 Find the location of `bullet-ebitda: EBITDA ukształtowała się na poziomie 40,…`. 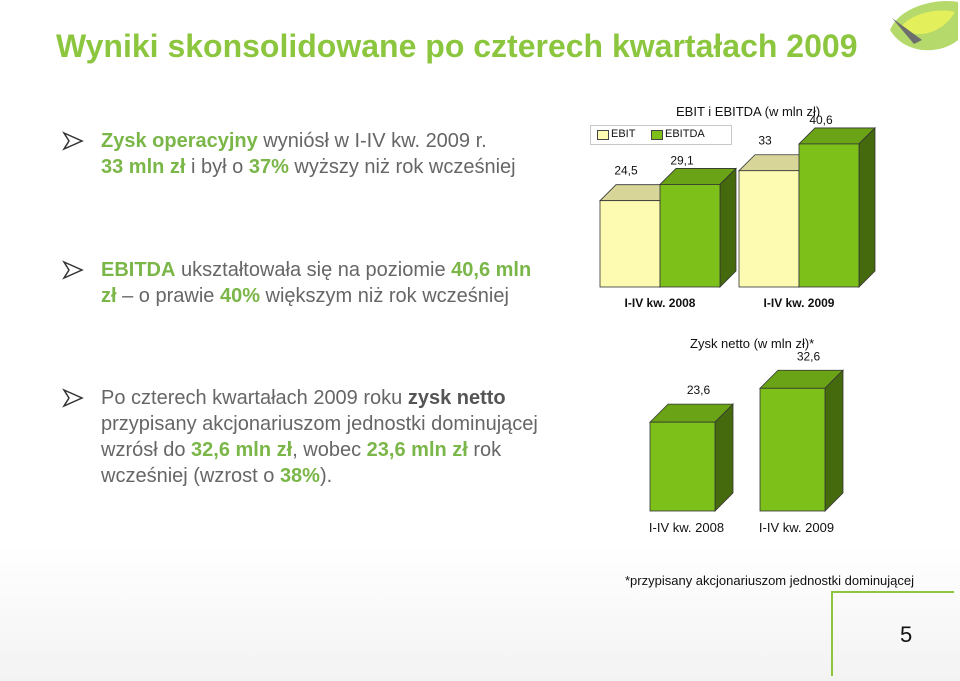

bullet-ebitda: EBITDA ukształtowała się na poziomie 40,… is located at coordinates (301, 283).